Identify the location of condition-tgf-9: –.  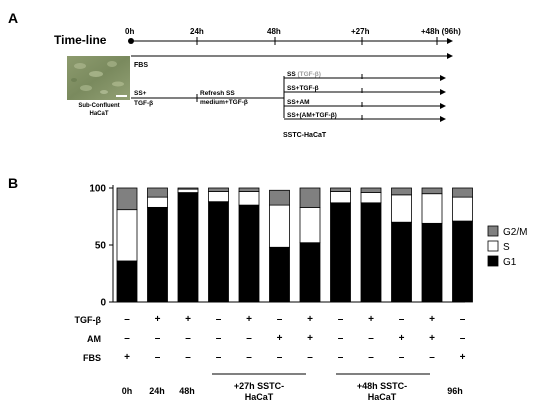
(402, 319).